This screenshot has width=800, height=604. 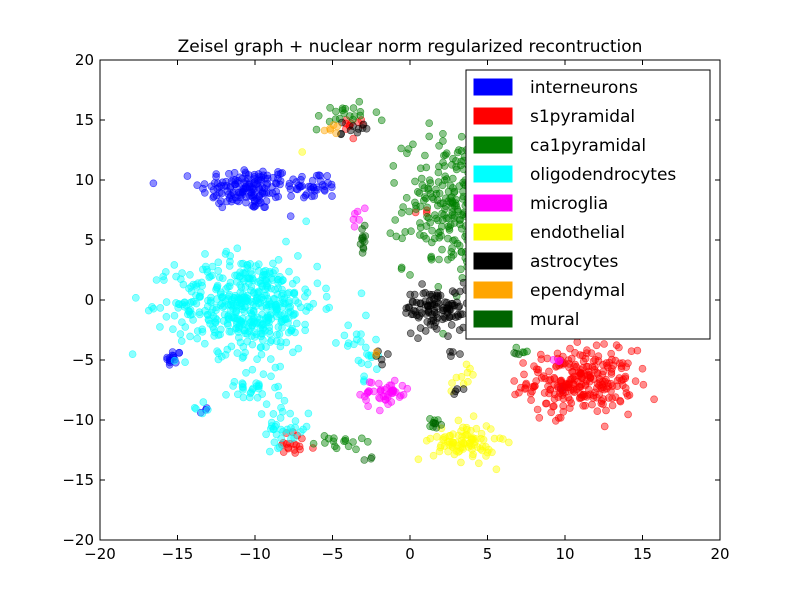 What do you see at coordinates (642, 554) in the screenshot?
I see `x-tick-label: 15` at bounding box center [642, 554].